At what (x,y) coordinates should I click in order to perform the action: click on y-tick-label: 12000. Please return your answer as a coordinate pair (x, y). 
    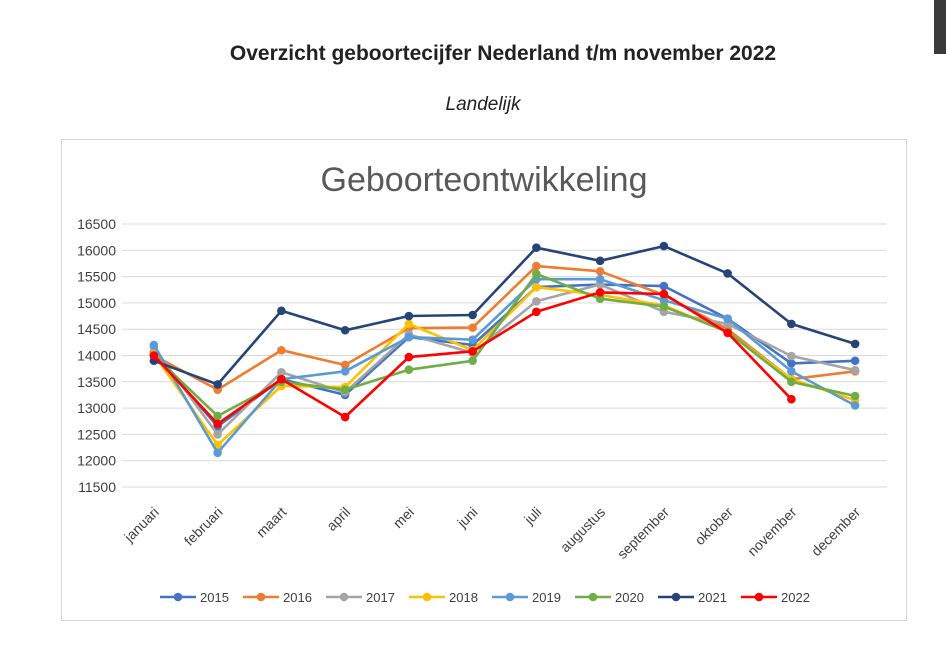
    Looking at the image, I should click on (96, 461).